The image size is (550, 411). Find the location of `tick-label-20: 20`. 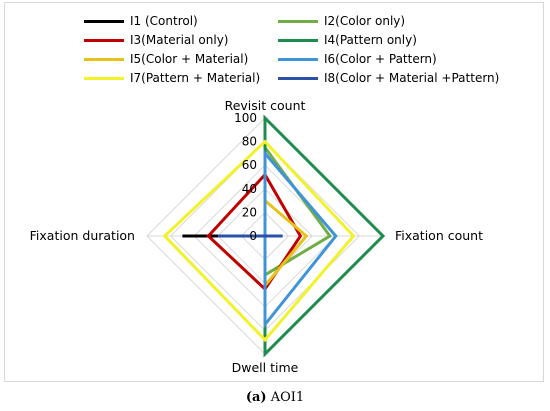

tick-label-20: 20 is located at coordinates (249, 212).